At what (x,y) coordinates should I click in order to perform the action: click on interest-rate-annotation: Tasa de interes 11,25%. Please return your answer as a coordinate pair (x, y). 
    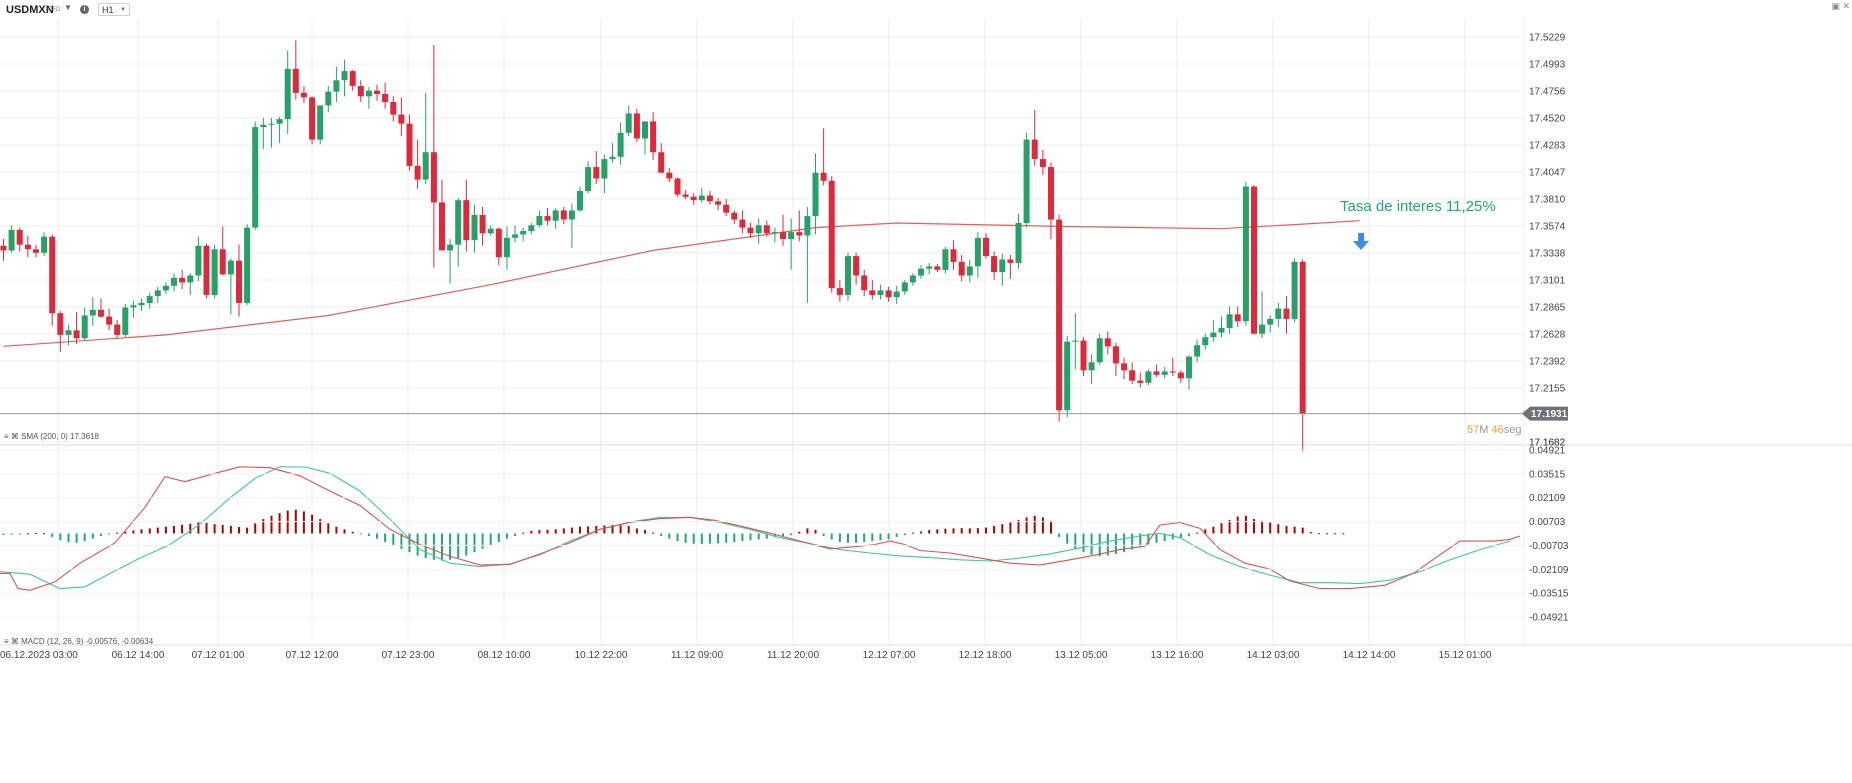
    Looking at the image, I should click on (1418, 206).